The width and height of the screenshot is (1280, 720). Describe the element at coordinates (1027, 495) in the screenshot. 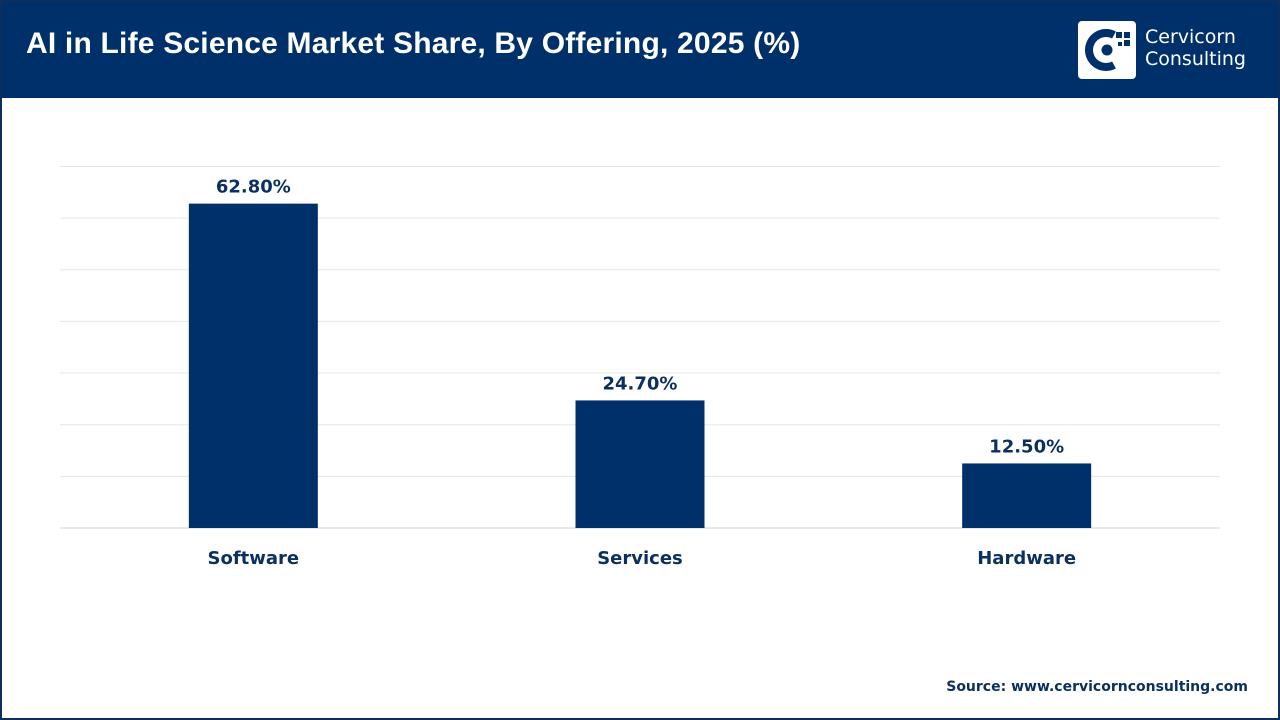

I see `bar-hardware` at that location.